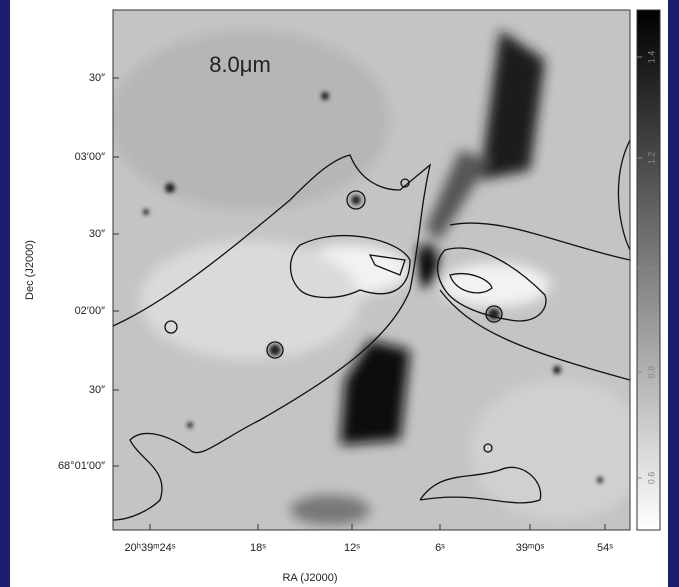 This screenshot has height=587, width=679. Describe the element at coordinates (530, 548) in the screenshot. I see `x-tick-label: 39ᵐ0ˢ` at that location.